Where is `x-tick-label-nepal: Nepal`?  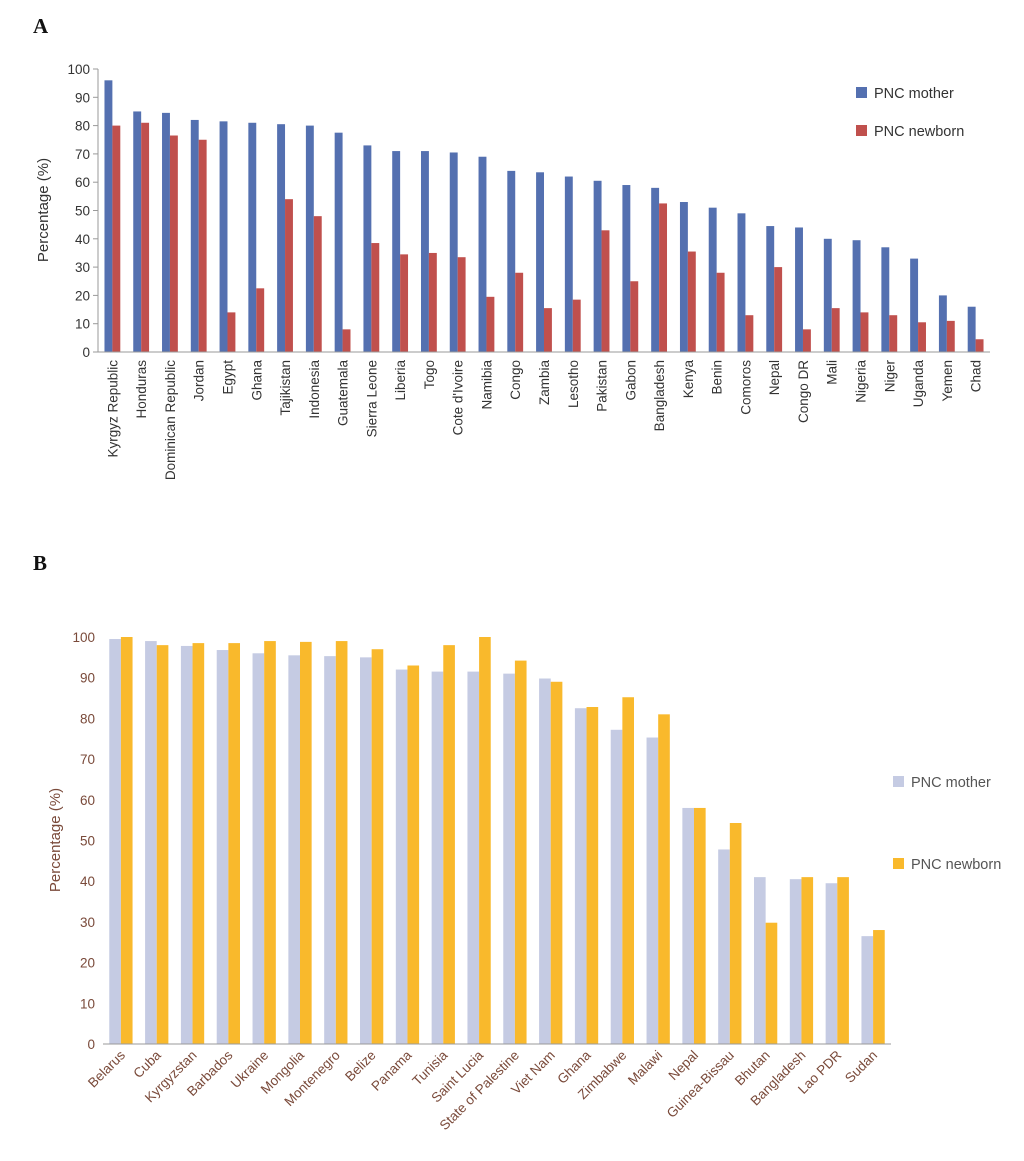
x-tick-label-nepal: Nepal is located at coordinates (774, 377).